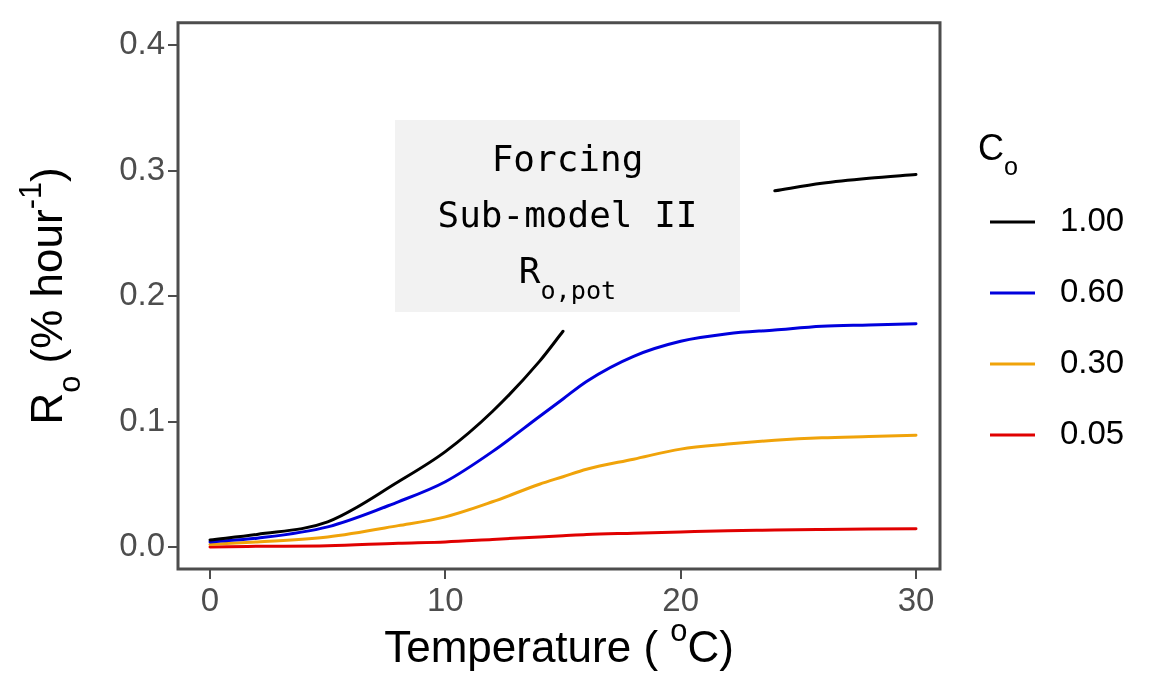  What do you see at coordinates (50, 296) in the screenshot?
I see `y-axis-title: Ro (% hour-1)` at bounding box center [50, 296].